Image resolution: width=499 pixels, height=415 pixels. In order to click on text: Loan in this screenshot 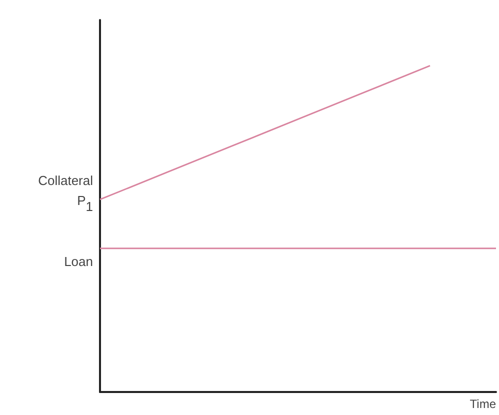, I will do `click(78, 262)`.